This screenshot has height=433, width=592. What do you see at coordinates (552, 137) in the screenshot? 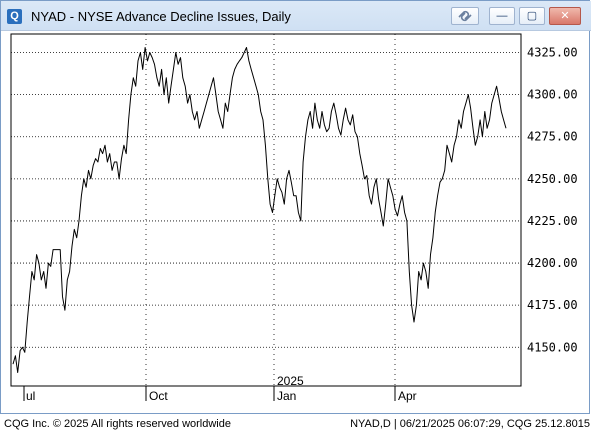
I see `y-tick-label: 4275.00` at bounding box center [552, 137].